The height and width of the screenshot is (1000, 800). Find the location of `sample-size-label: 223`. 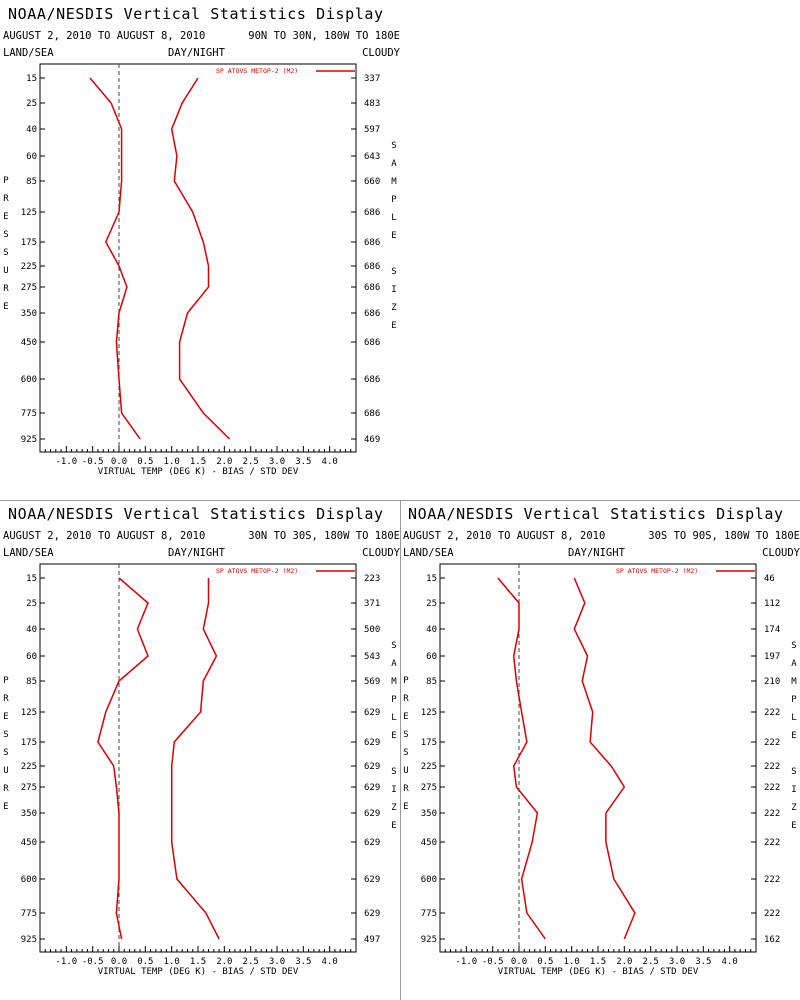

sample-size-label: 223 is located at coordinates (372, 579).